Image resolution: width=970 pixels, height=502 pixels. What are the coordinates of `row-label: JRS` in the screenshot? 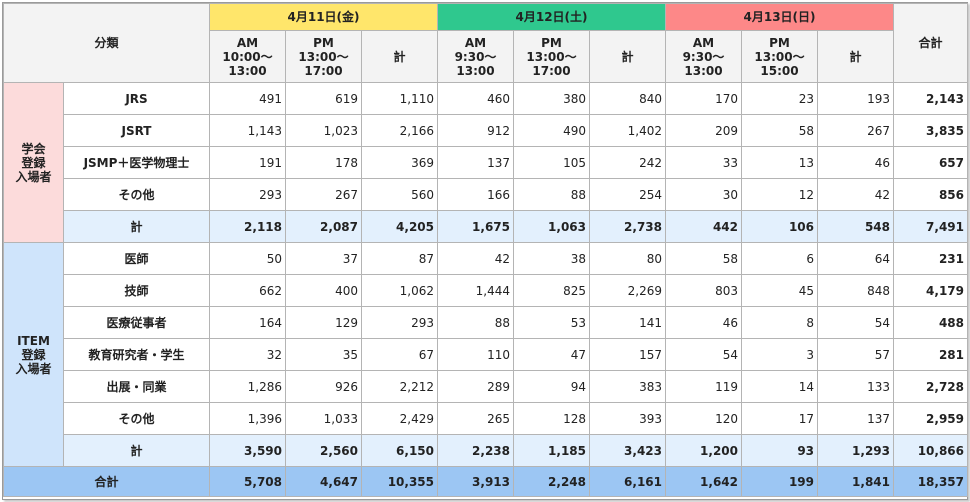 It's located at (136, 98).